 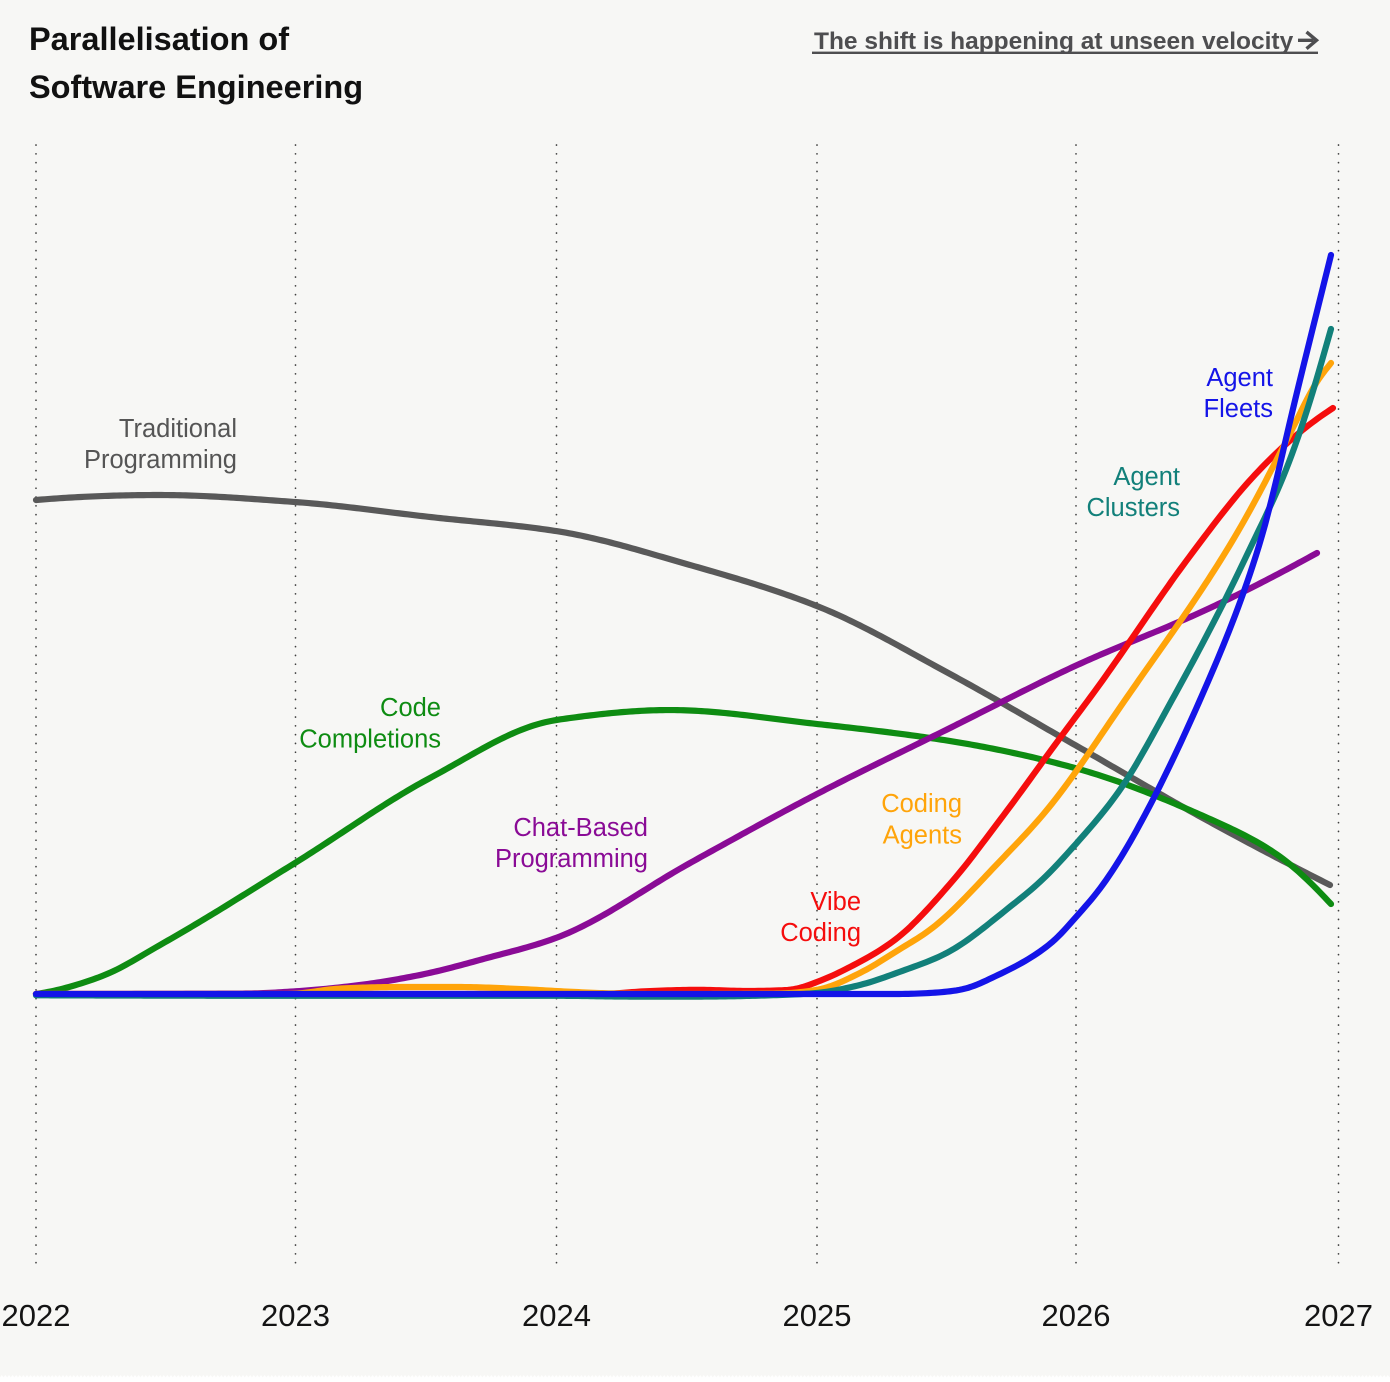 I want to click on svg-text: Clusters, so click(x=1133, y=508).